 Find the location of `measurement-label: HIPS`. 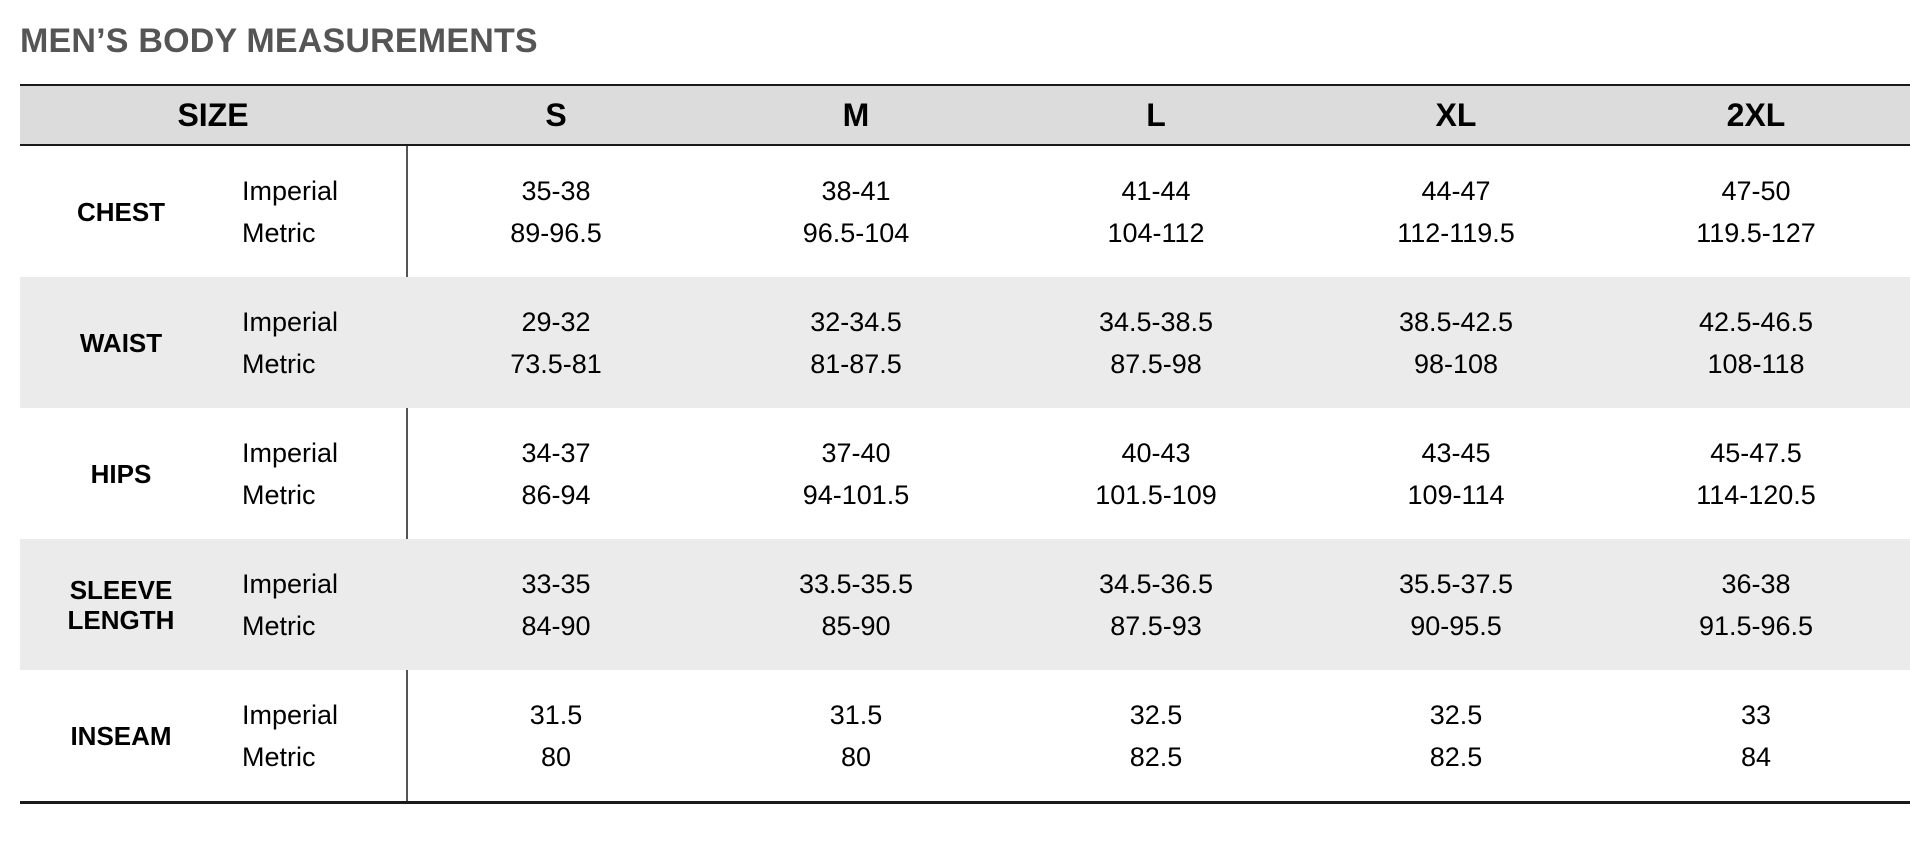

measurement-label: HIPS is located at coordinates (121, 473).